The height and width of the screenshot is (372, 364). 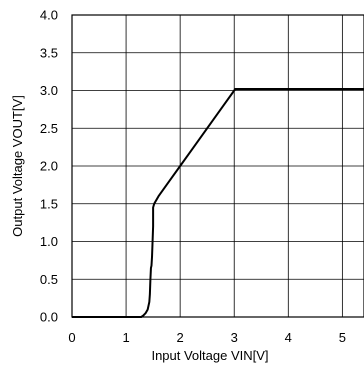 What do you see at coordinates (49, 279) in the screenshot?
I see `y-tick-label: 0.5` at bounding box center [49, 279].